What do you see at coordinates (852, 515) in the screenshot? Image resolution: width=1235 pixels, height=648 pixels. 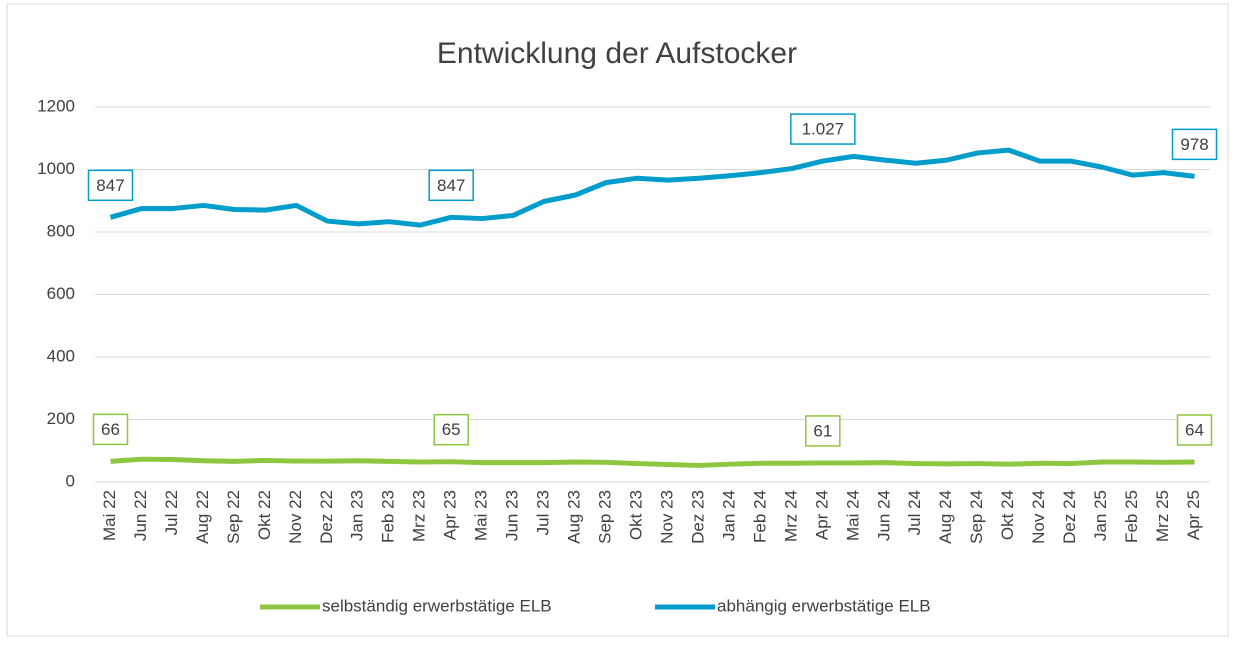 I see `x-tick-label: Mai 24` at bounding box center [852, 515].